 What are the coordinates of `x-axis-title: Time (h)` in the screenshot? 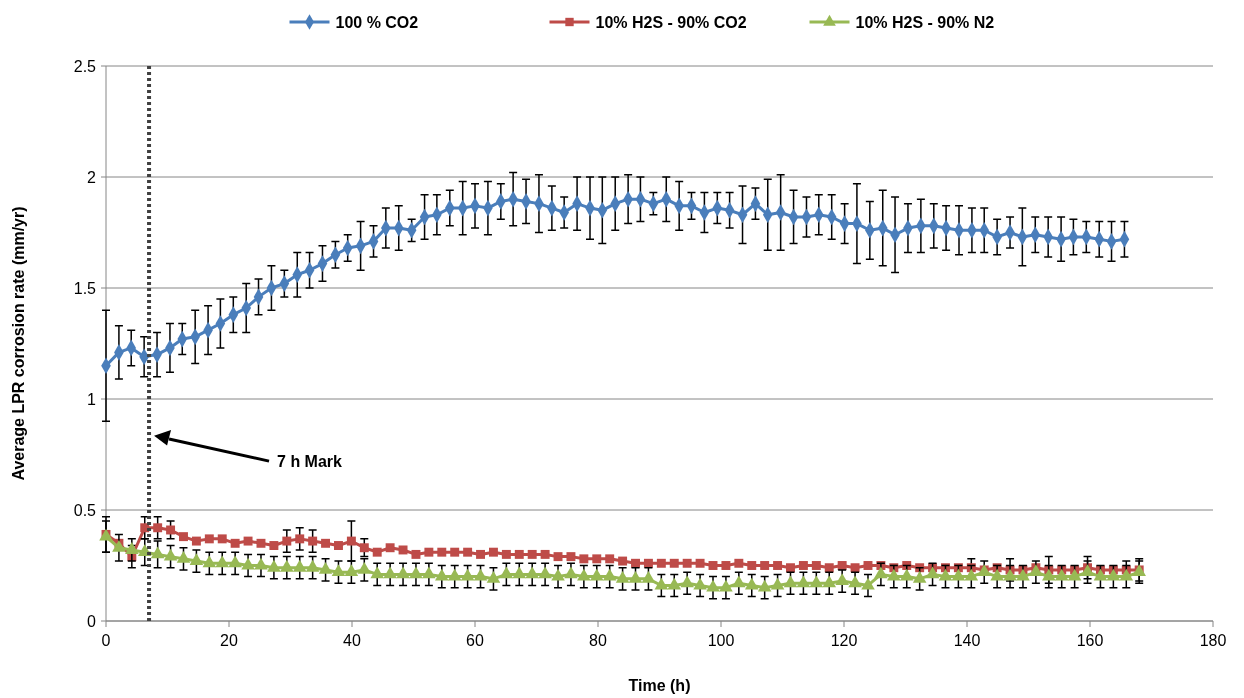 It's located at (659, 685).